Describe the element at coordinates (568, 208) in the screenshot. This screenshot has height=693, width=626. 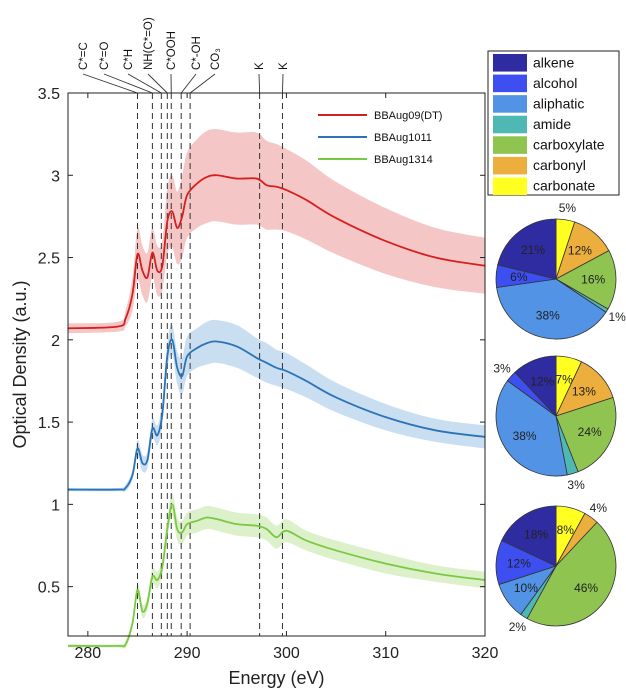
I see `pie-0-label-0: 5%` at that location.